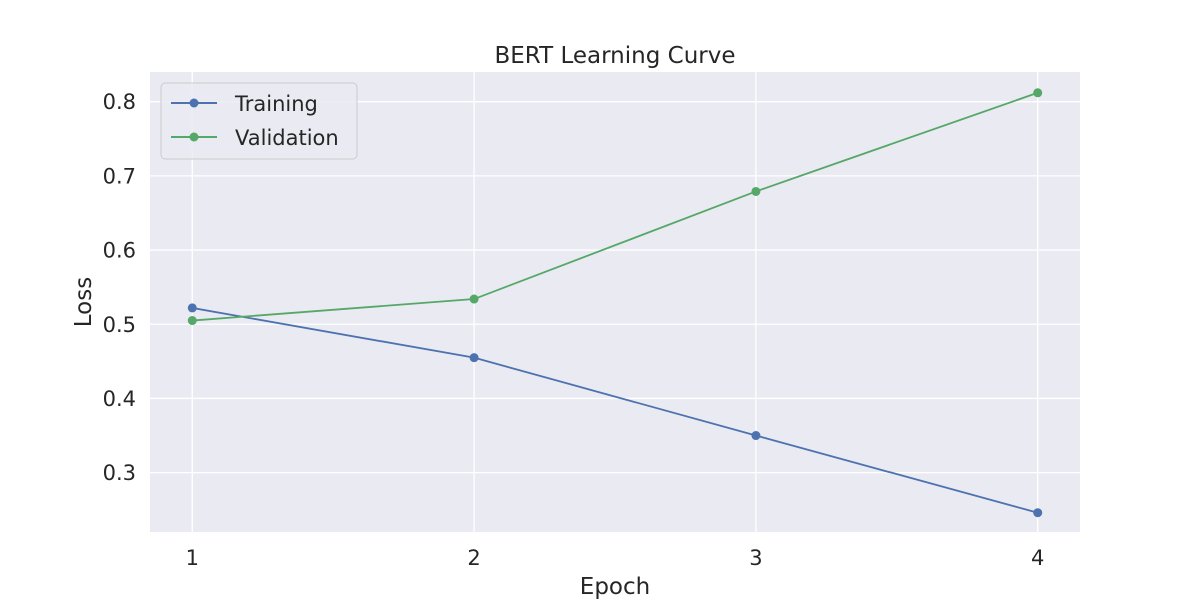 The image size is (1200, 604). I want to click on y-tick-label: 0.7, so click(119, 176).